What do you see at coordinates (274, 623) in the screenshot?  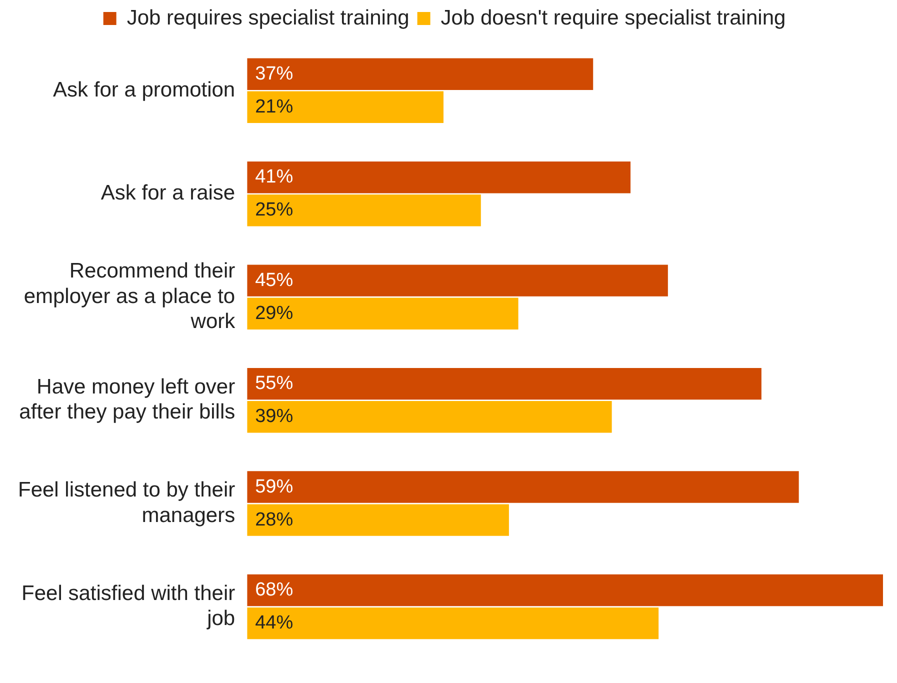 I see `data-label: 44%` at bounding box center [274, 623].